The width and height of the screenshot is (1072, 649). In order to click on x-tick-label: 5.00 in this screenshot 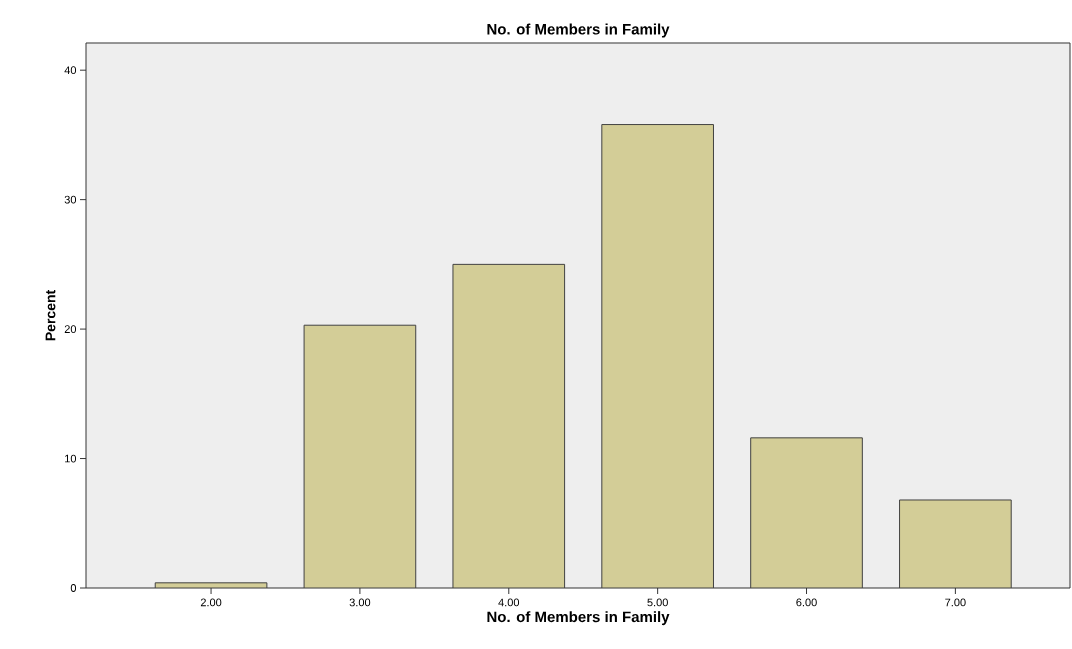, I will do `click(657, 602)`.